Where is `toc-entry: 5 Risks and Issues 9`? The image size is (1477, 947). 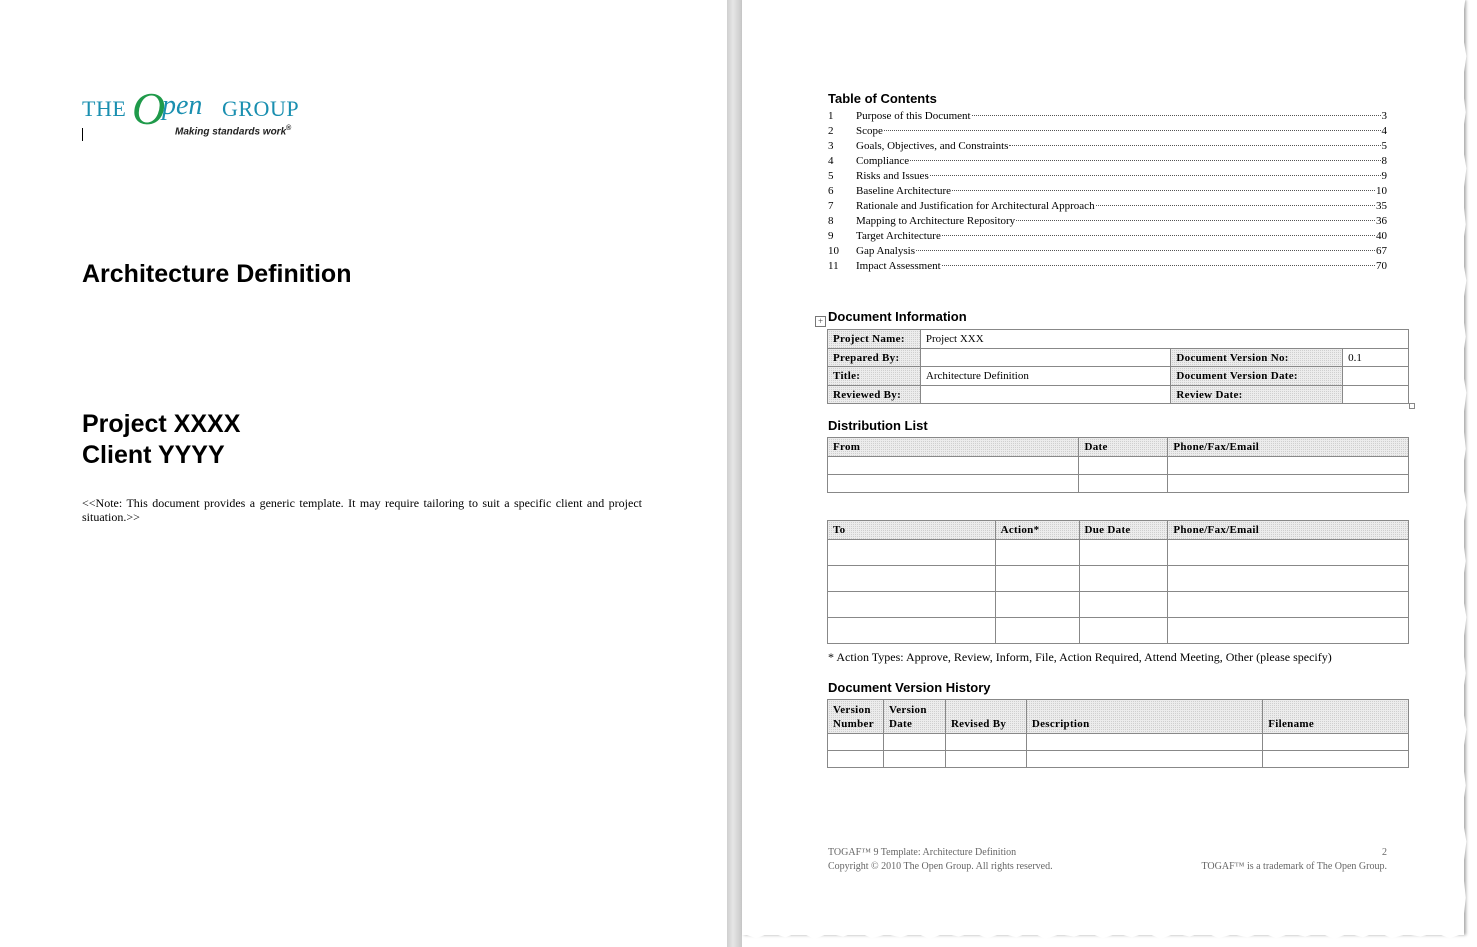 toc-entry: 5 Risks and Issues 9 is located at coordinates (1107, 177).